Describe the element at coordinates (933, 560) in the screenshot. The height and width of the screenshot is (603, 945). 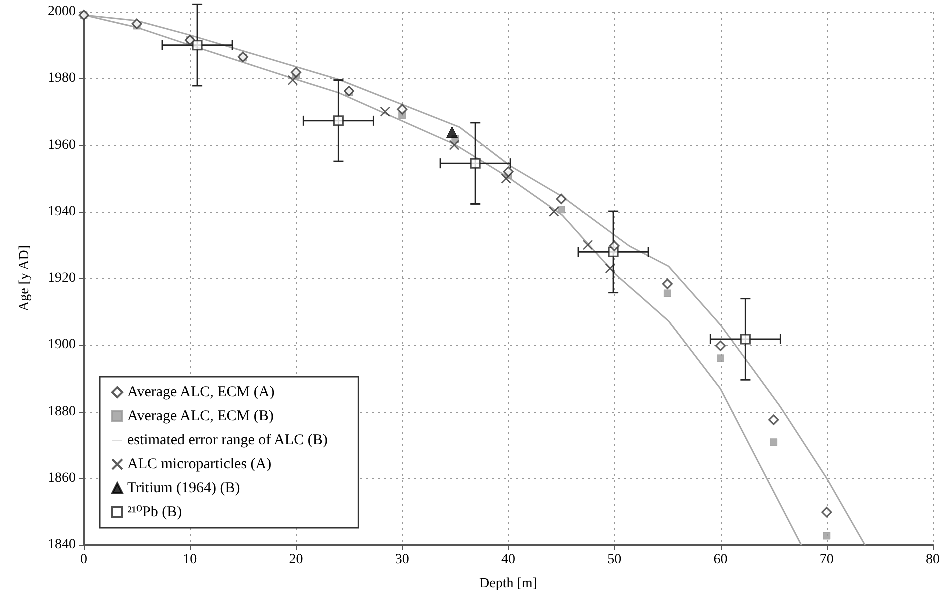
I see `x-tick-label: 80` at that location.